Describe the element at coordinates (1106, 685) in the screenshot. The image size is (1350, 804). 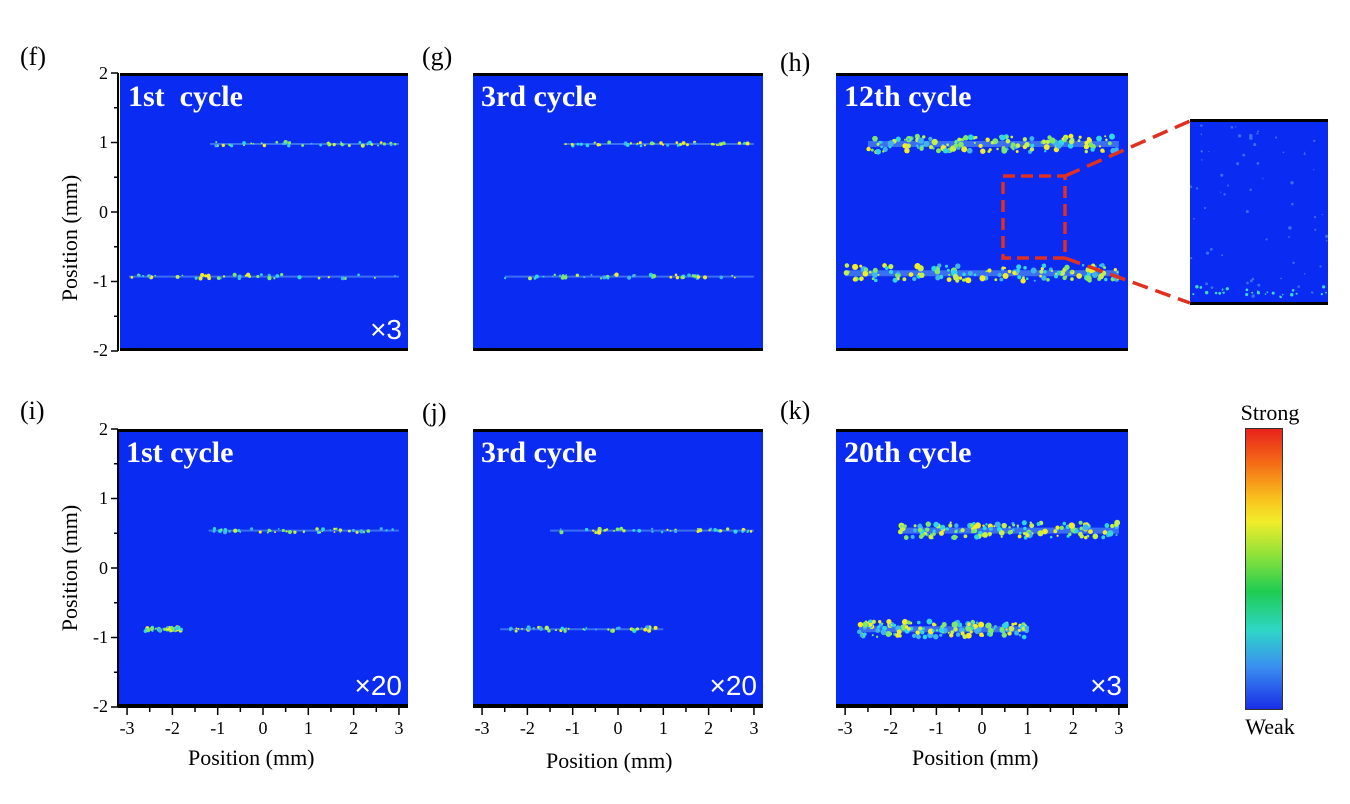
I see `multiplier-label: ×3` at that location.